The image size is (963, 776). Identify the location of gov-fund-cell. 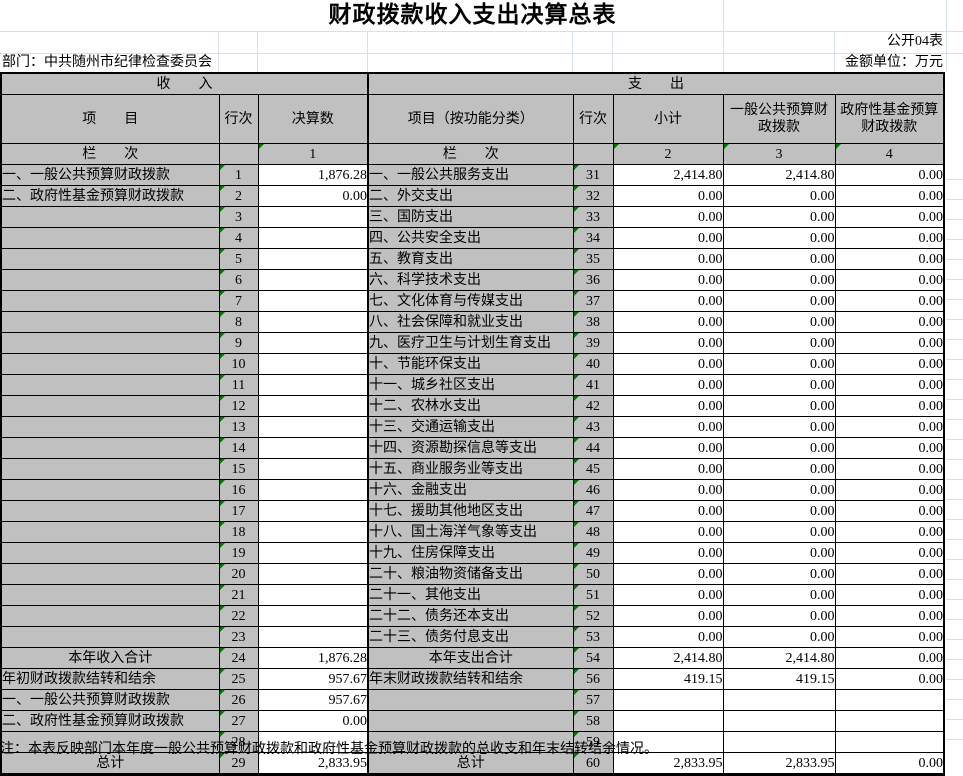
(889, 721).